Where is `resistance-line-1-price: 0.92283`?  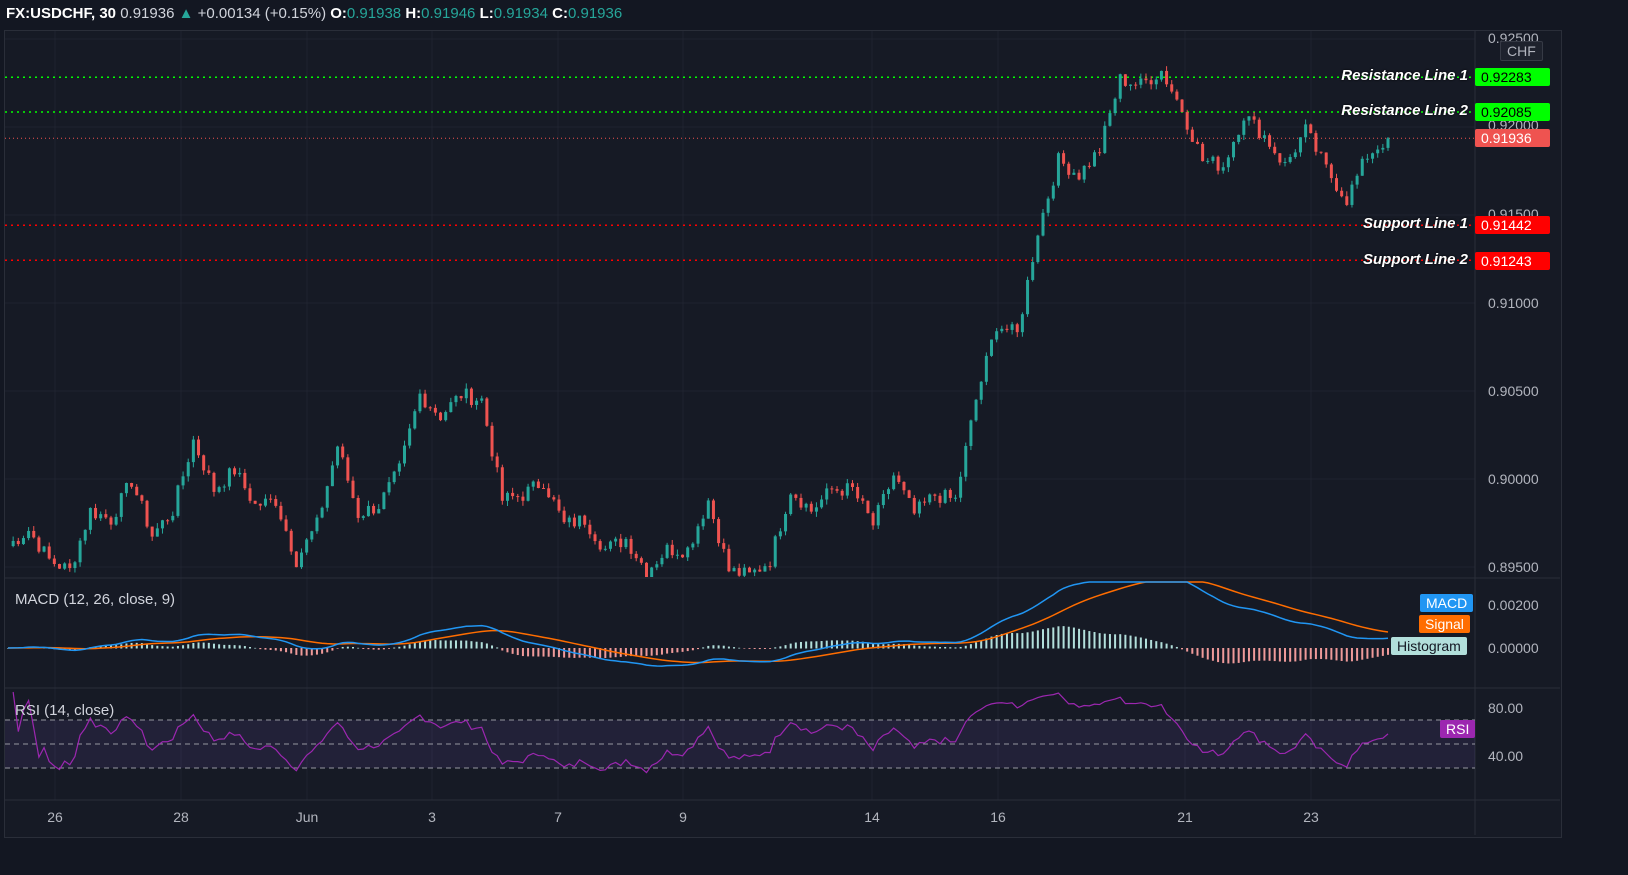 resistance-line-1-price: 0.92283 is located at coordinates (1512, 77).